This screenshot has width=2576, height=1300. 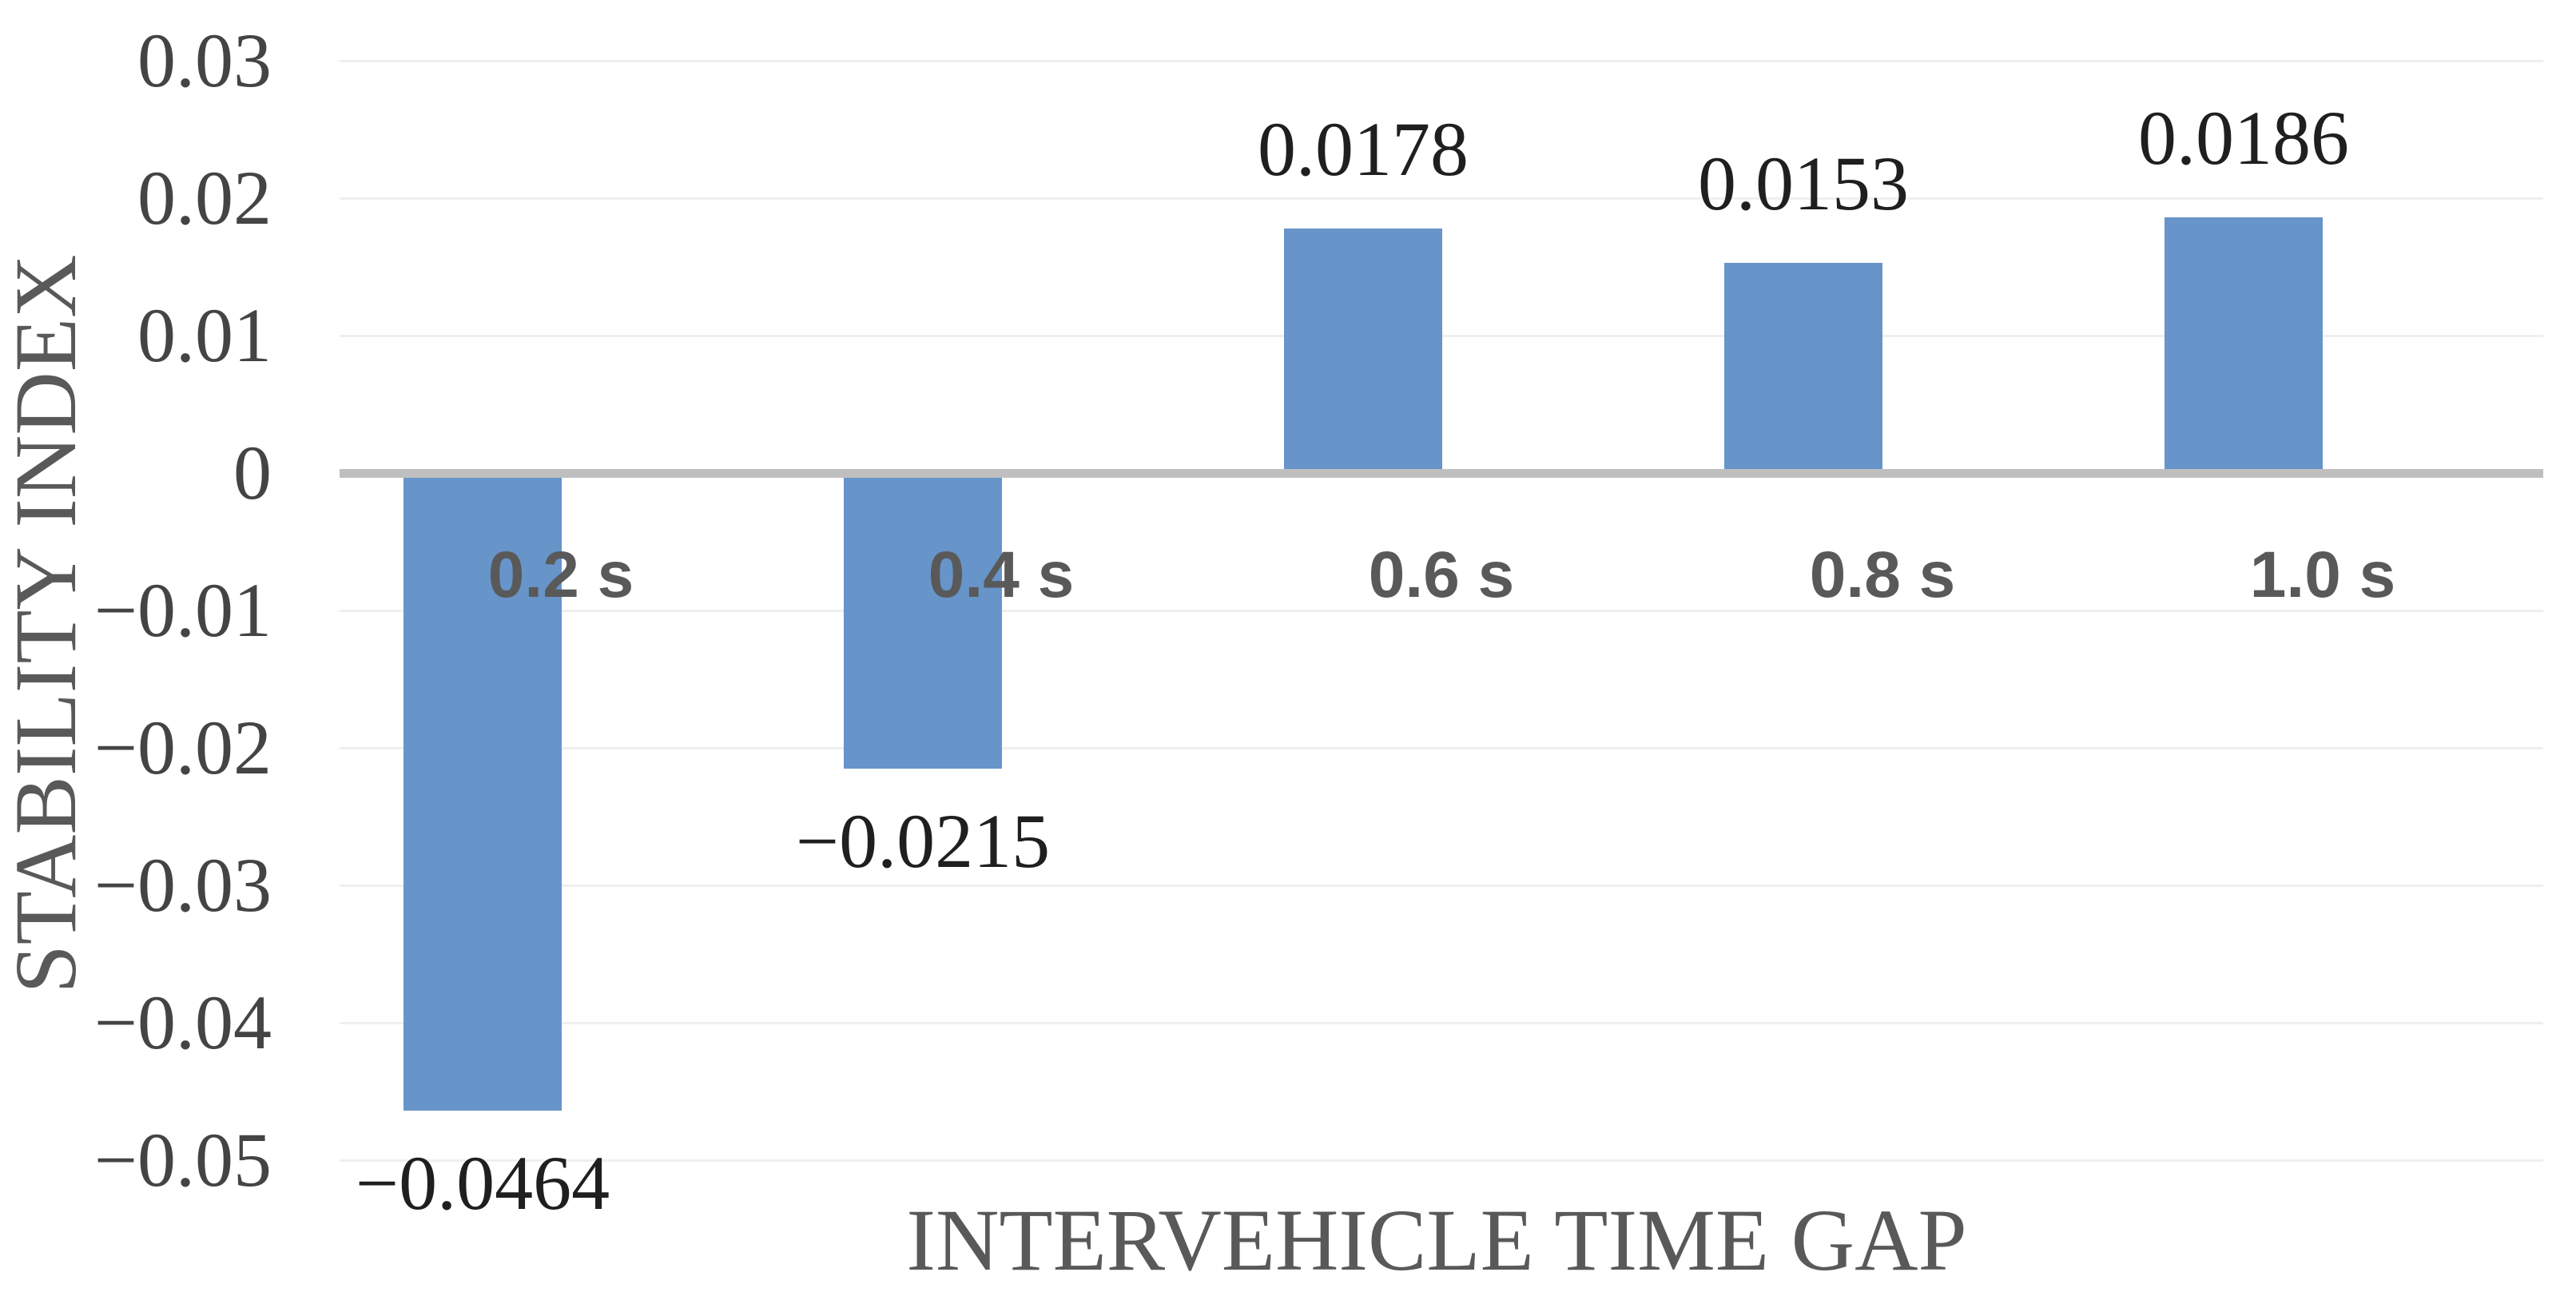 I want to click on data-label: 0.0186, so click(x=2243, y=138).